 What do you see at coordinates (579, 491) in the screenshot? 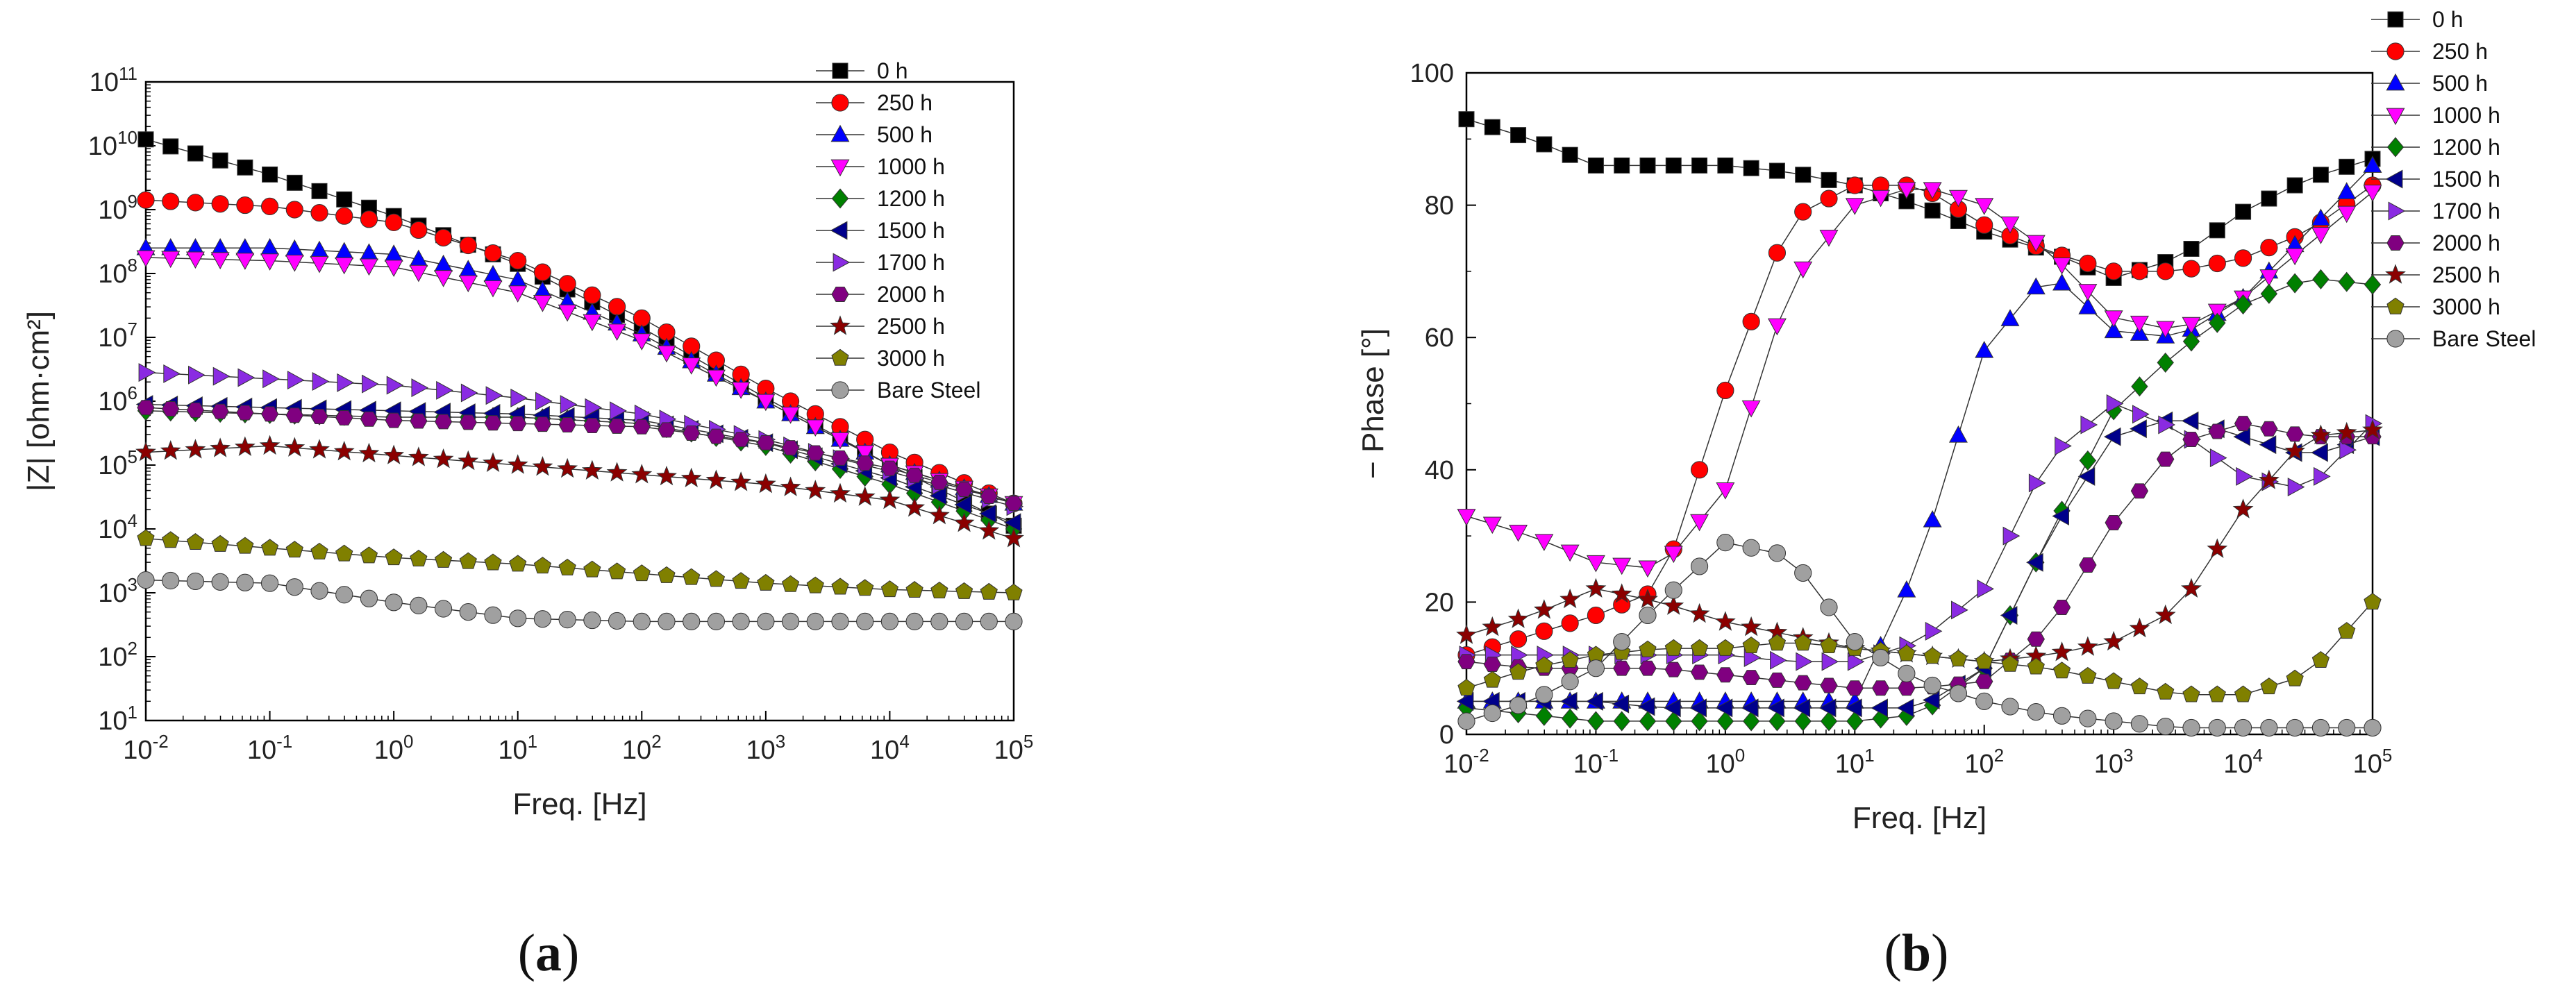
I see `series-2500-h` at bounding box center [579, 491].